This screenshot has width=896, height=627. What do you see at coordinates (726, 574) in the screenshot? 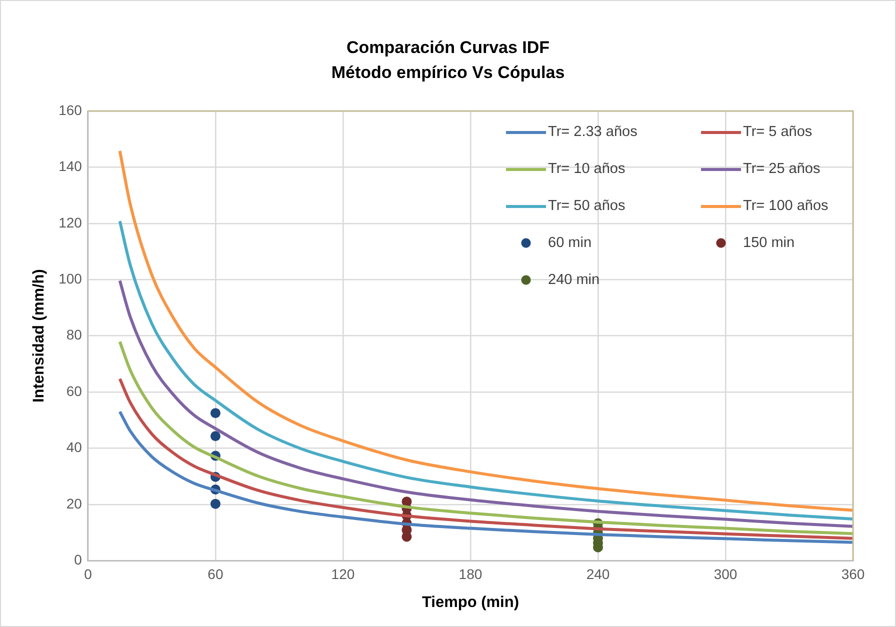
I see `x-tick-label: 300` at bounding box center [726, 574].